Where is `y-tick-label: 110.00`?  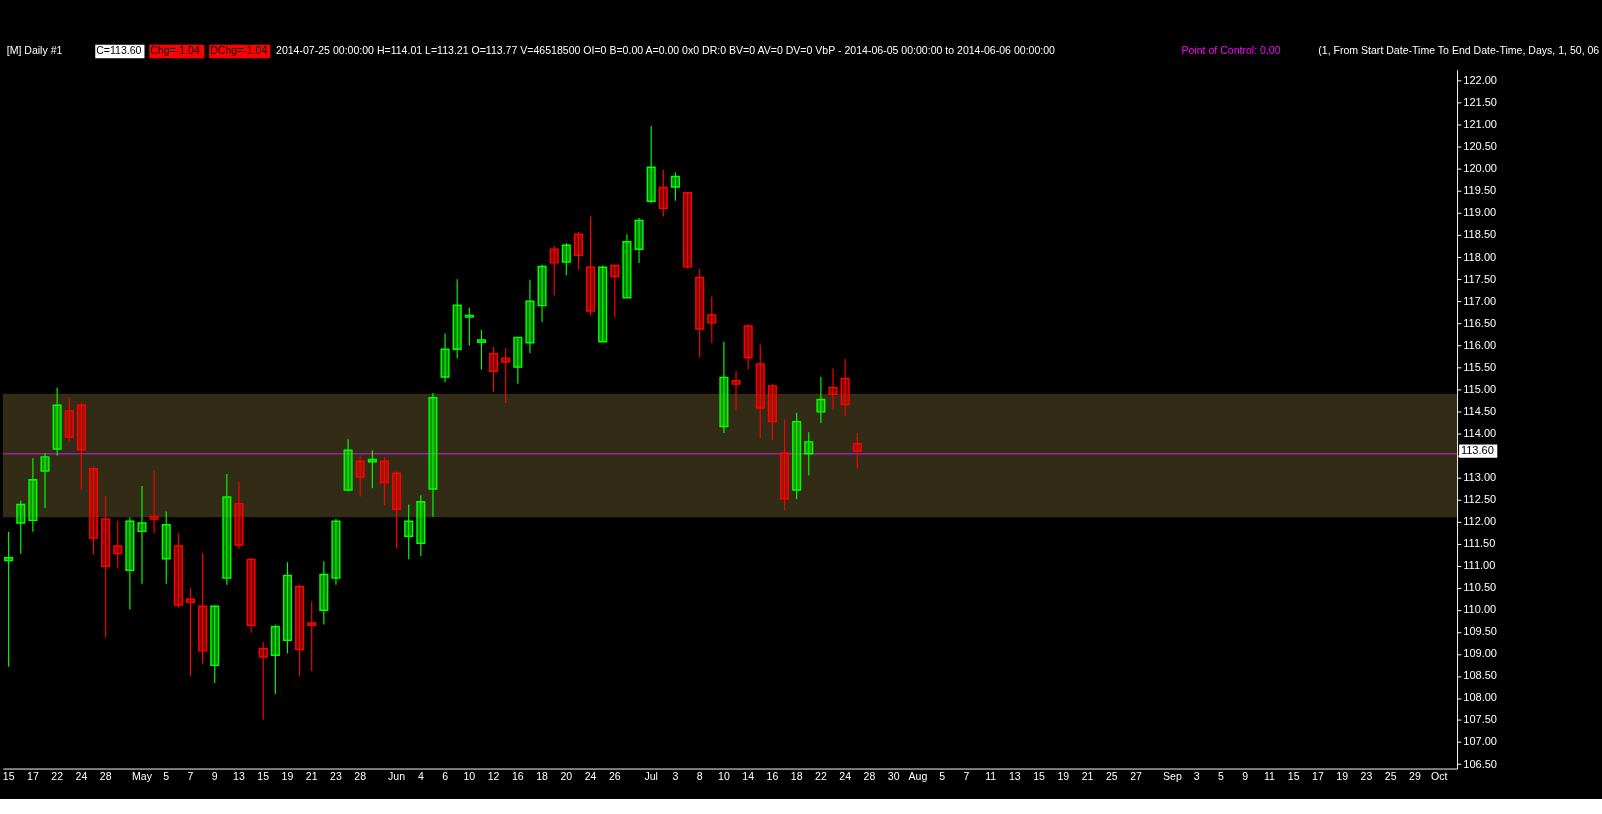
y-tick-label: 110.00 is located at coordinates (1480, 609).